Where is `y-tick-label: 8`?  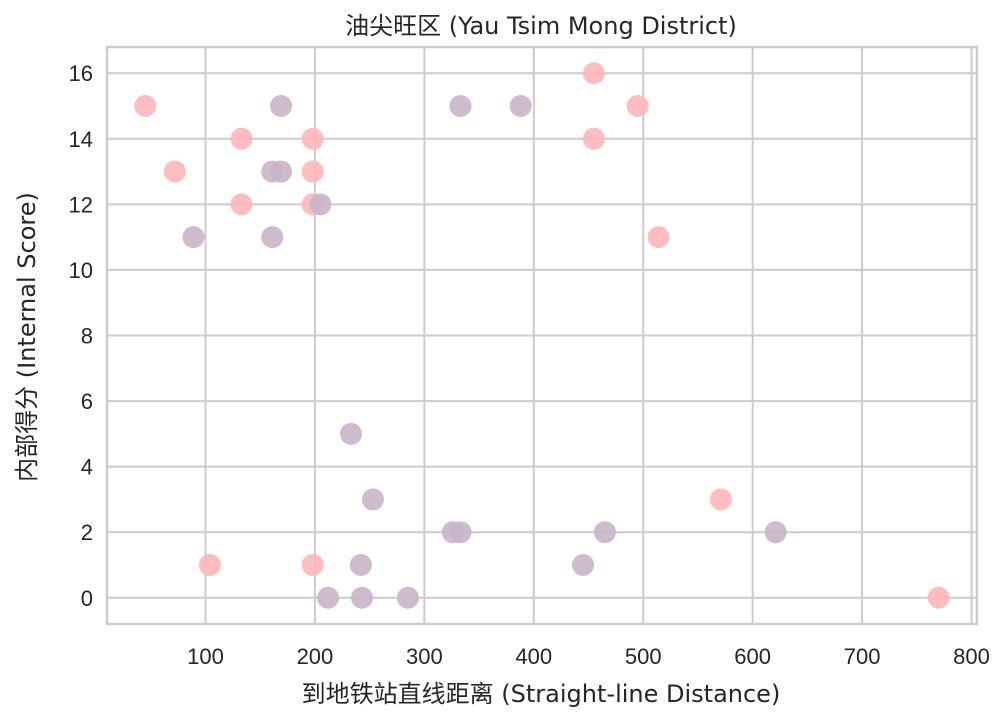
y-tick-label: 8 is located at coordinates (87, 336).